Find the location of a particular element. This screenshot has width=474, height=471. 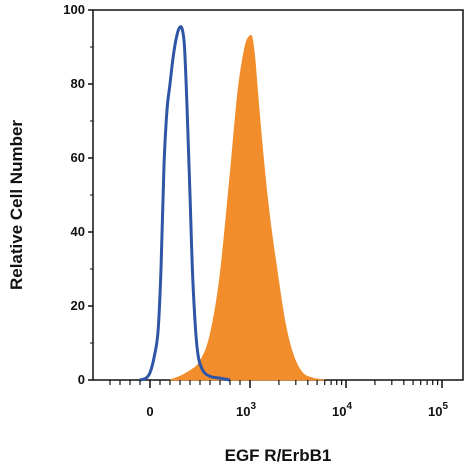

x-tick-label-0: 0 is located at coordinates (149, 411).